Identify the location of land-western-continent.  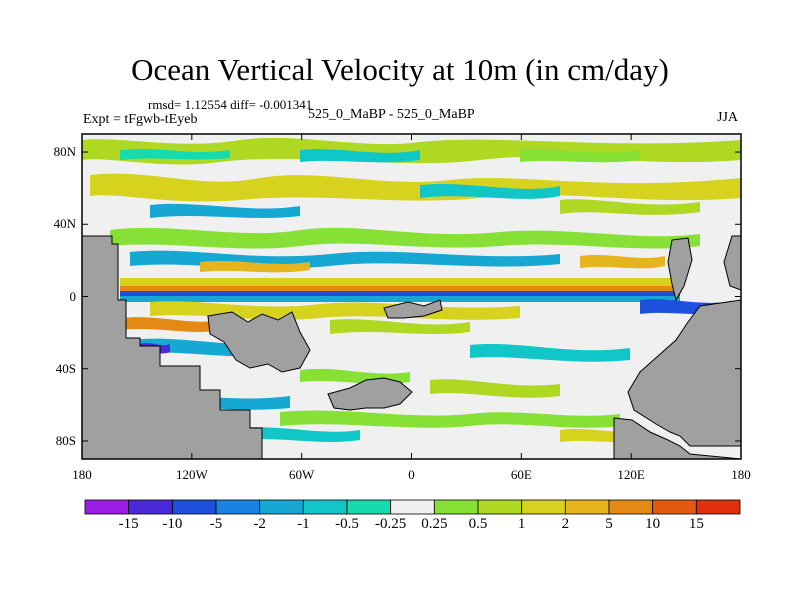
(172, 347).